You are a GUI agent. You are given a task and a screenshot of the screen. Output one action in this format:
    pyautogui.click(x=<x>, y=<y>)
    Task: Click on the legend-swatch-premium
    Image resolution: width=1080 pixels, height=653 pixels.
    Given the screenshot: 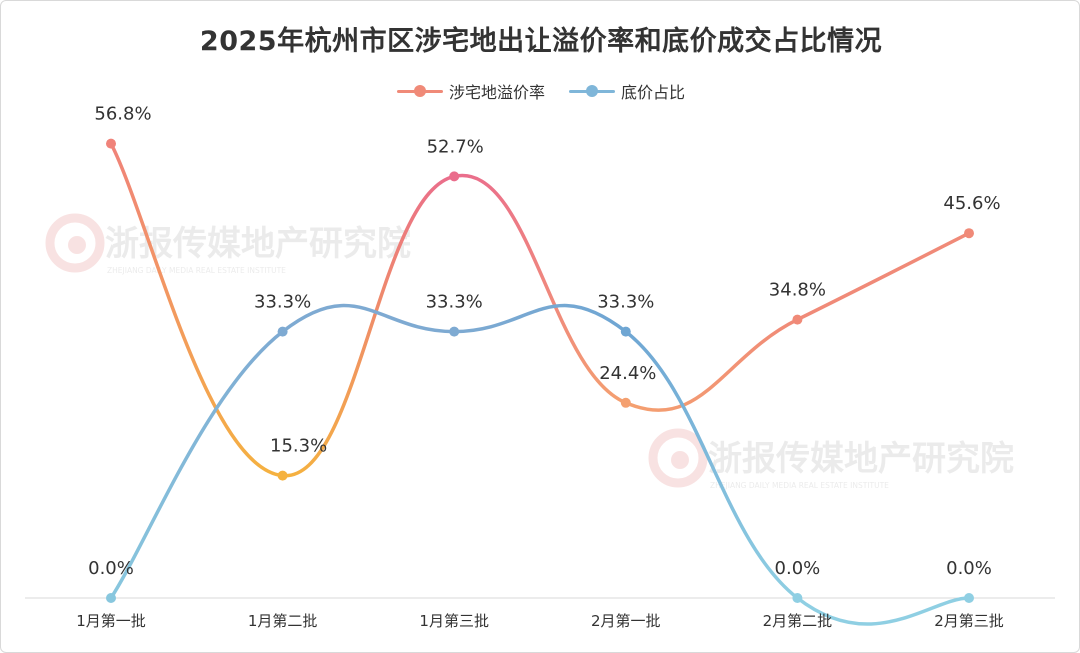 What is the action you would take?
    pyautogui.click(x=419, y=91)
    